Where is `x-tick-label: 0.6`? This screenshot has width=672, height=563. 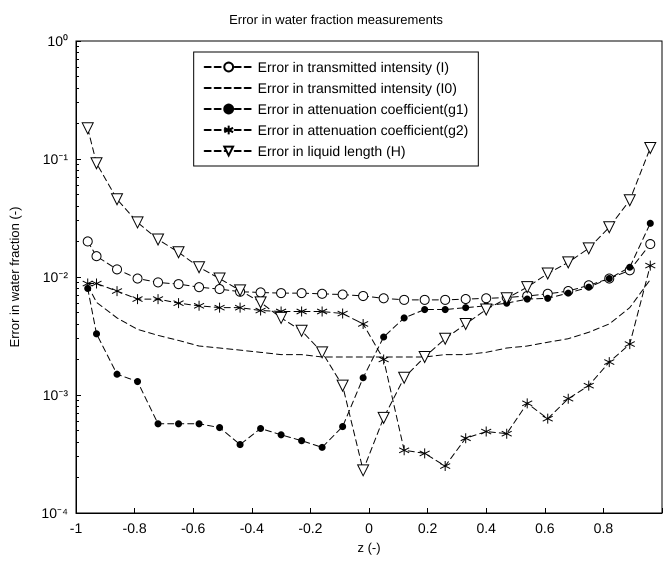
x-tick-label: 0.6 is located at coordinates (545, 528).